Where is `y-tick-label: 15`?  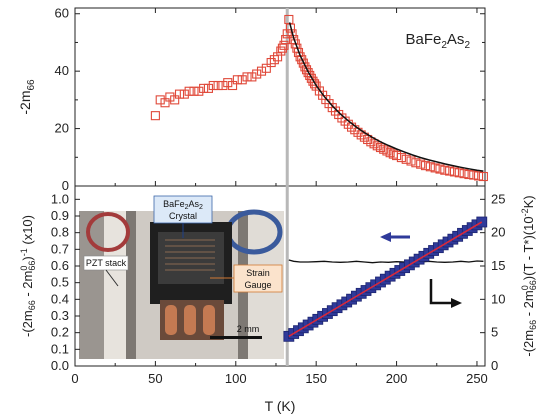 y-tick-label: 15 is located at coordinates (498, 265).